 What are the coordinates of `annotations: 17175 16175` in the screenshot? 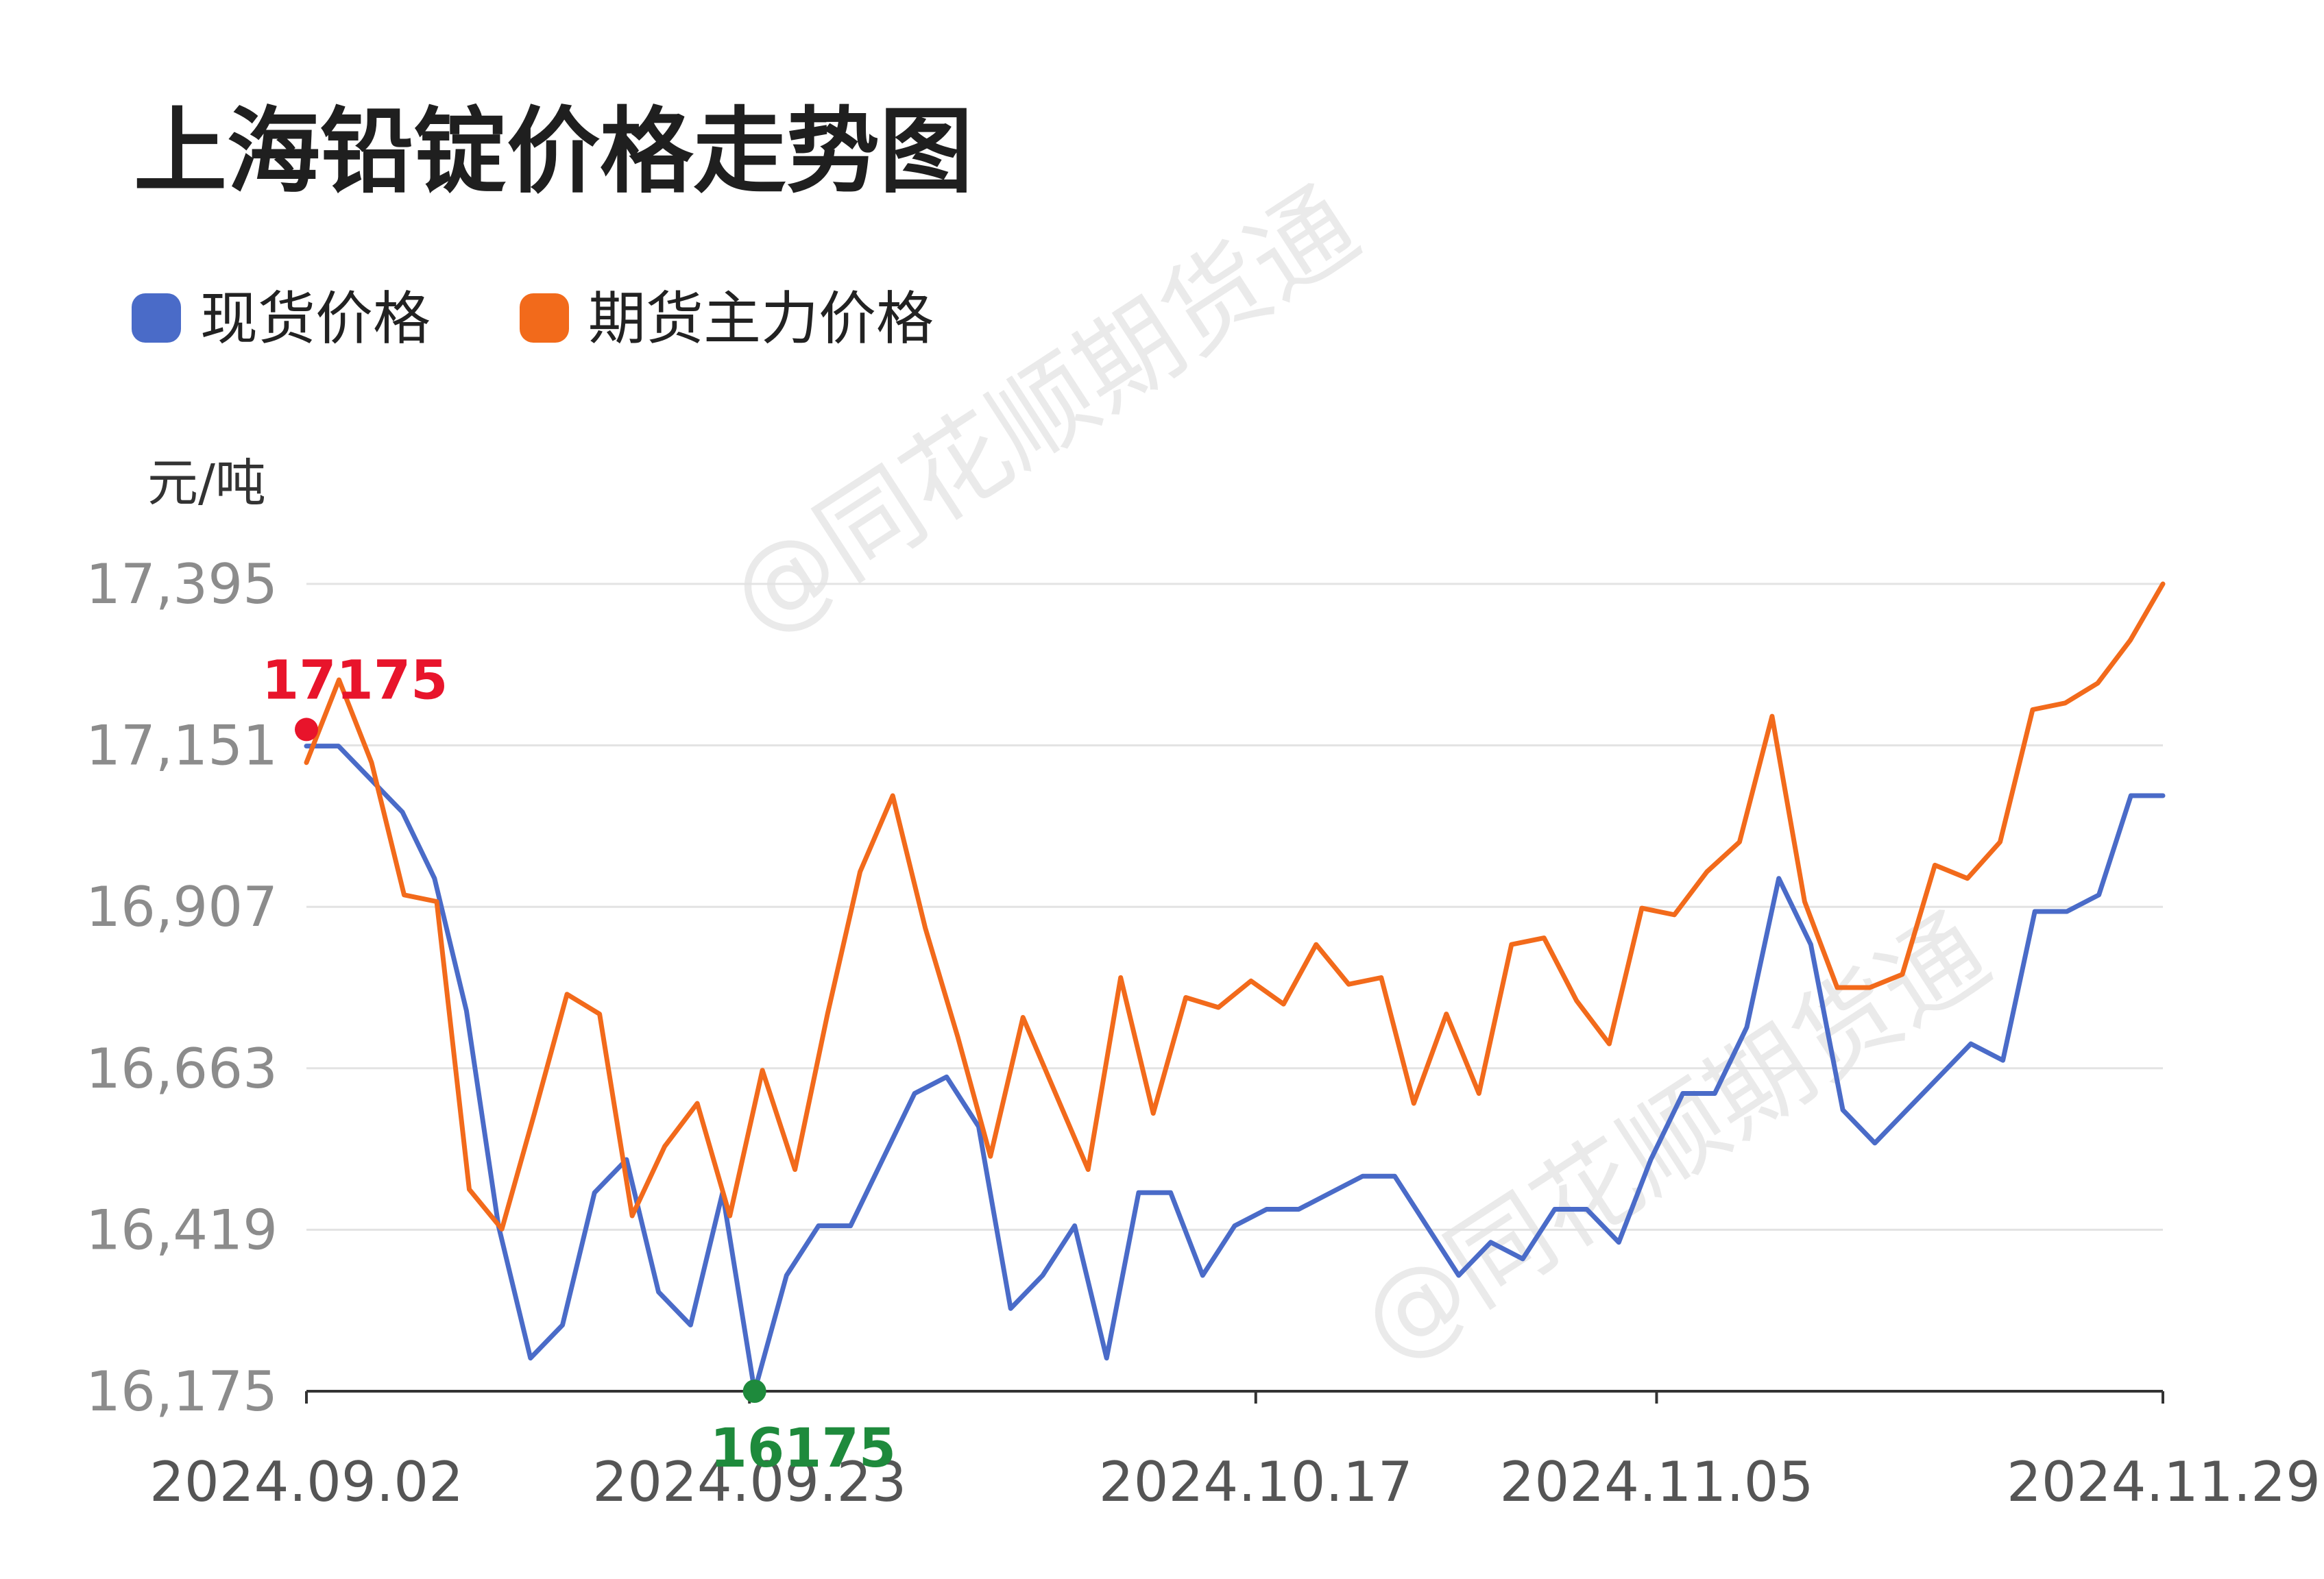 It's located at (579, 1065).